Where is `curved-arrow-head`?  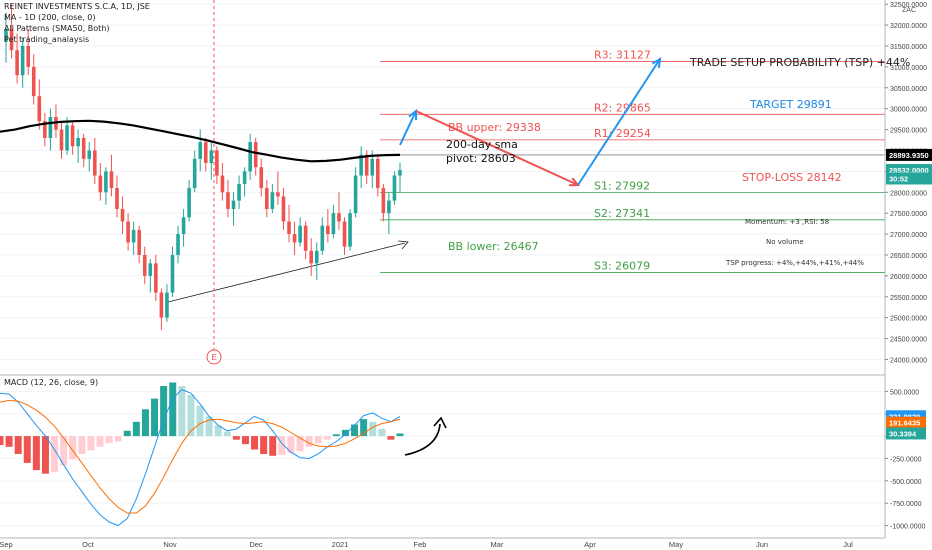
curved-arrow-head is located at coordinates (440, 422).